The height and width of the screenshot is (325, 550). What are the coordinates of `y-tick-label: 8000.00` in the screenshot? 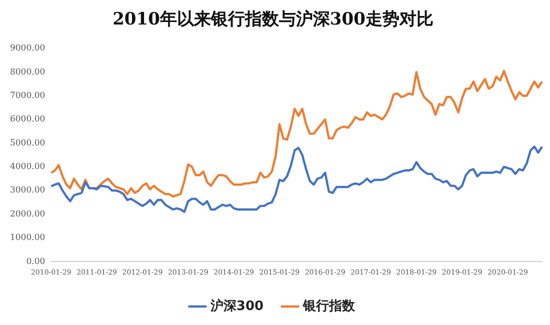 It's located at (28, 72).